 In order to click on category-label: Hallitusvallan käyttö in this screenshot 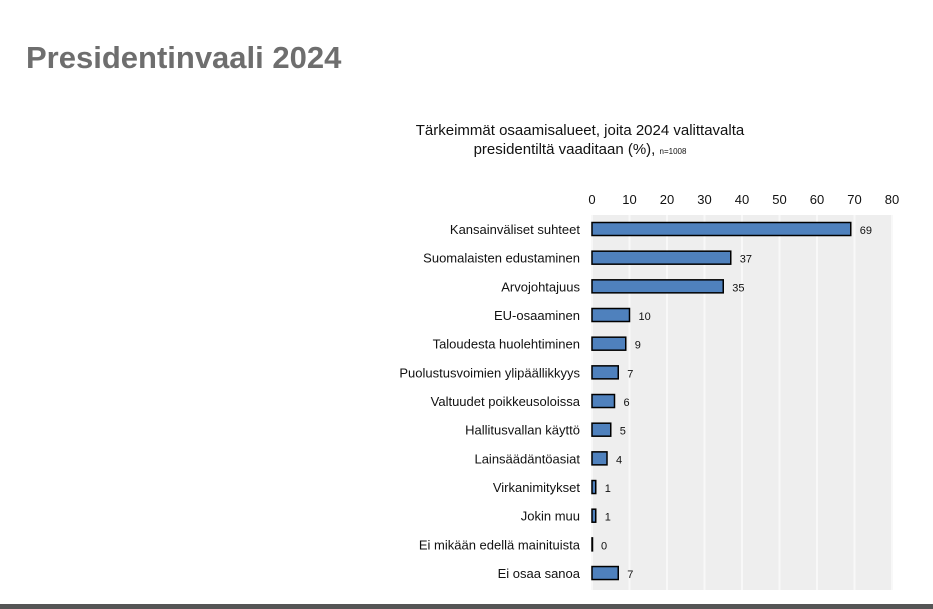, I will do `click(522, 430)`.